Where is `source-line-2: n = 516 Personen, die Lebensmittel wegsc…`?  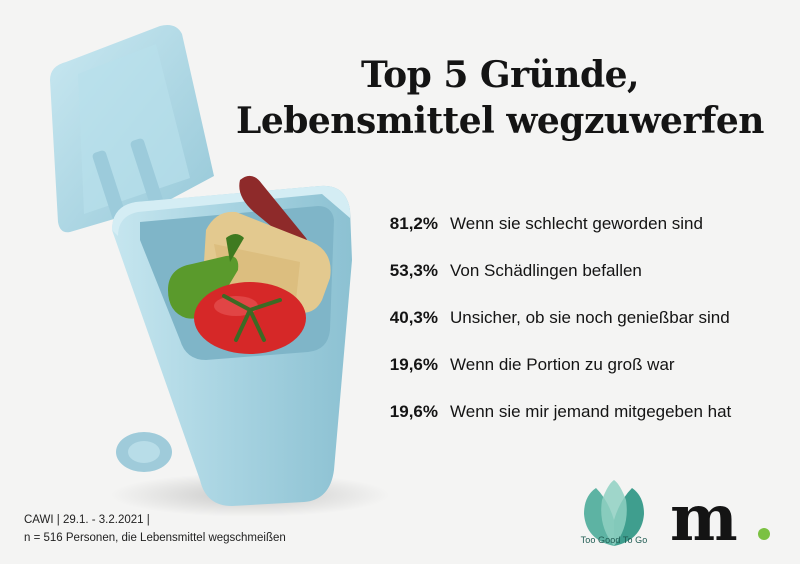 source-line-2: n = 516 Personen, die Lebensmittel wegsc… is located at coordinates (155, 538).